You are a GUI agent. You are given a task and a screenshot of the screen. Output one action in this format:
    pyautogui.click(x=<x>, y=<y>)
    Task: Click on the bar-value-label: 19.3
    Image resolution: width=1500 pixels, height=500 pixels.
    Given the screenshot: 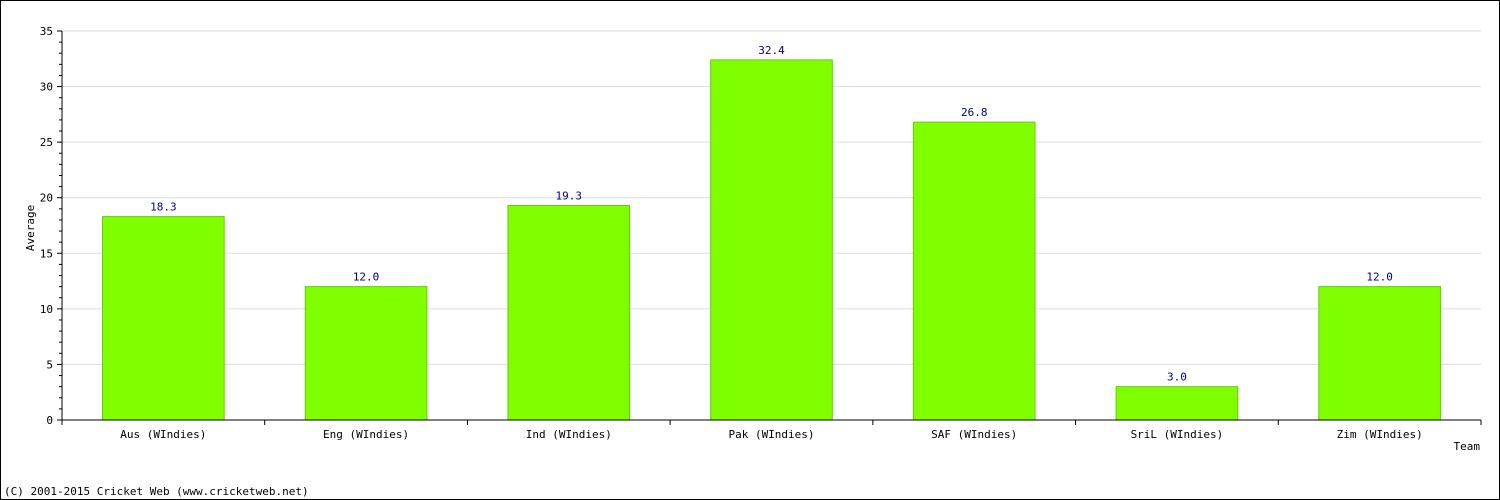 What is the action you would take?
    pyautogui.click(x=569, y=195)
    